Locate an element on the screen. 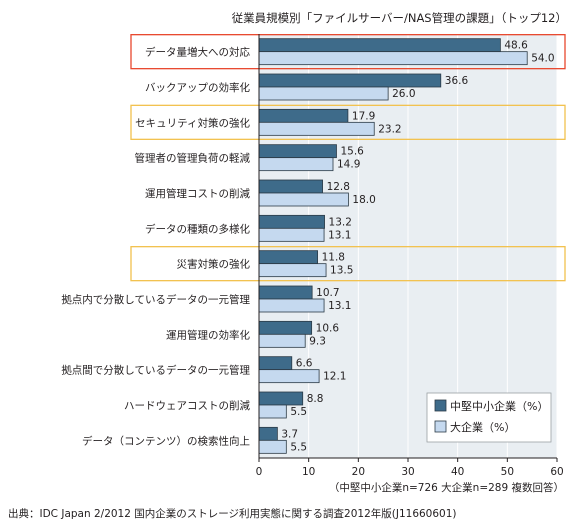  data-label: 17.9 is located at coordinates (363, 116).